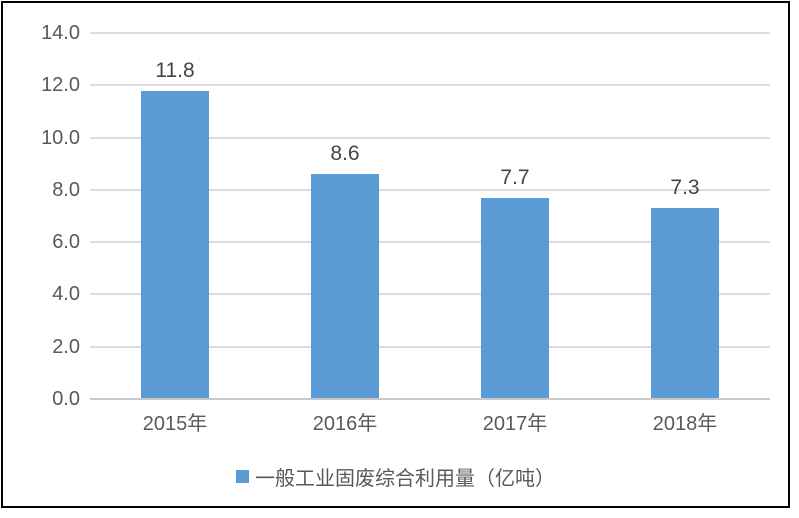 The width and height of the screenshot is (799, 518). I want to click on x-axis-tick-label: 2016年, so click(345, 424).